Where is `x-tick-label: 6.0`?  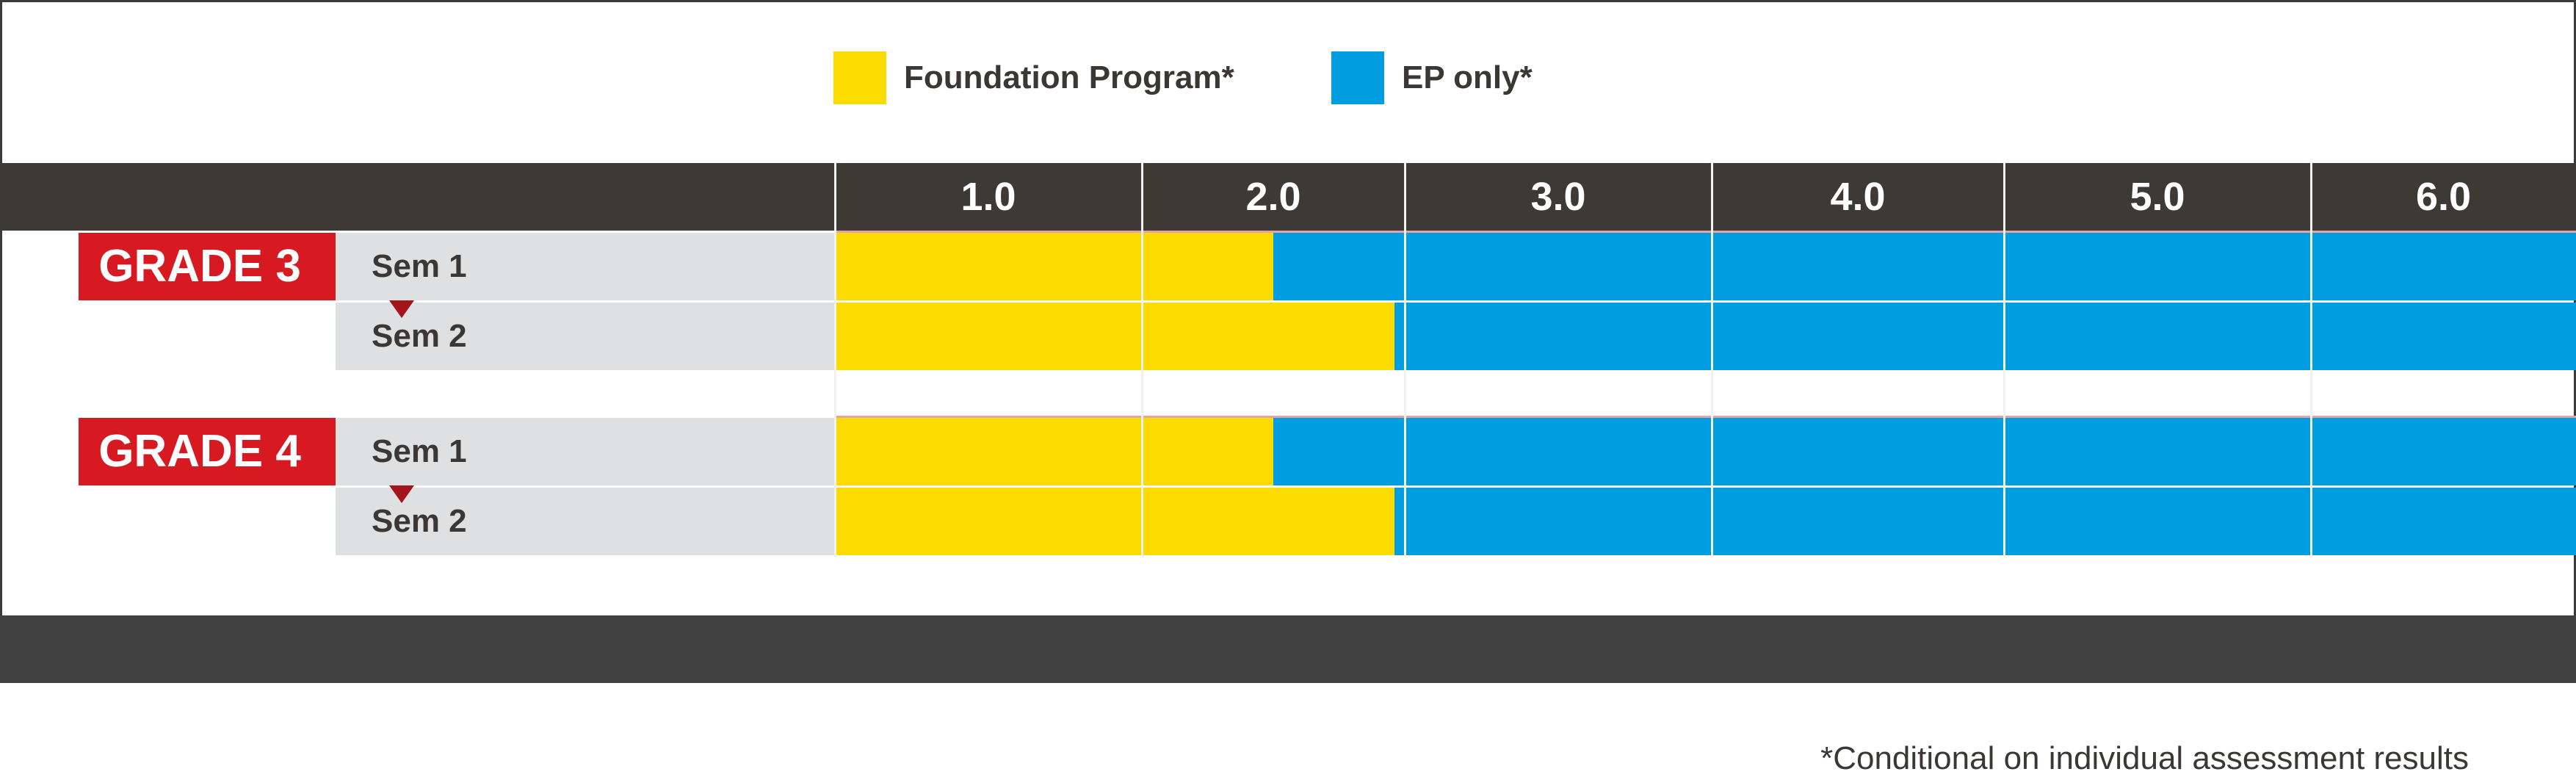
x-tick-label: 6.0 is located at coordinates (2443, 197).